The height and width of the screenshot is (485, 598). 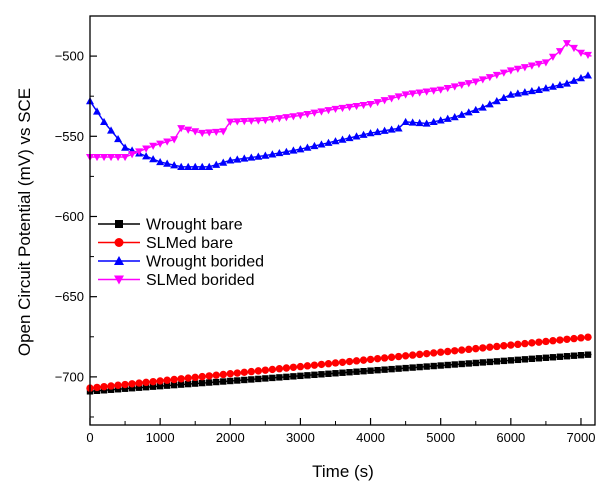 I want to click on x-tick-label: 2000, so click(x=230, y=437).